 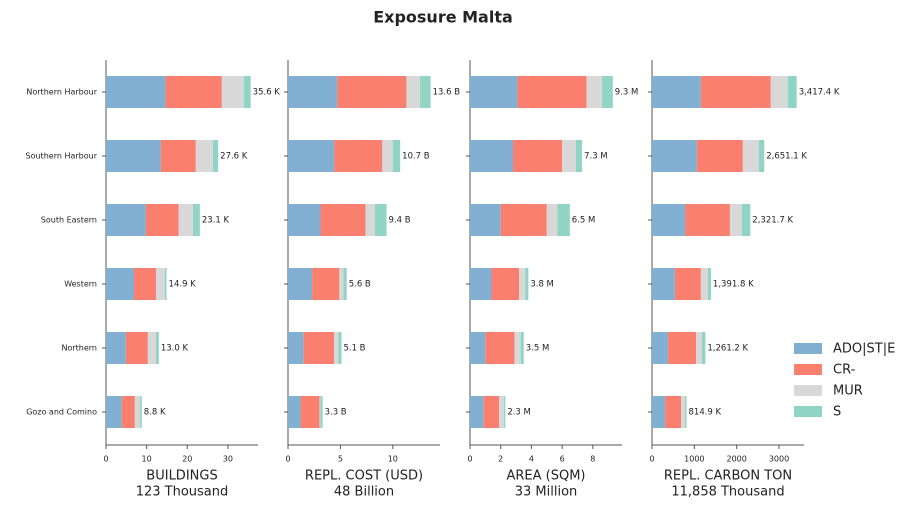 I want to click on x-tick-label: 6, so click(x=562, y=459).